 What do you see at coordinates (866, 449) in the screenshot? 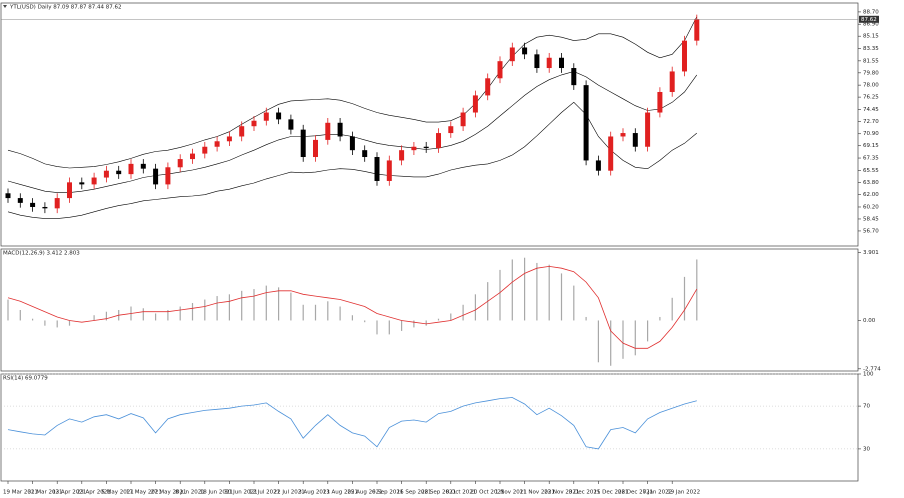
I see `y-tick-label: 30` at bounding box center [866, 449].